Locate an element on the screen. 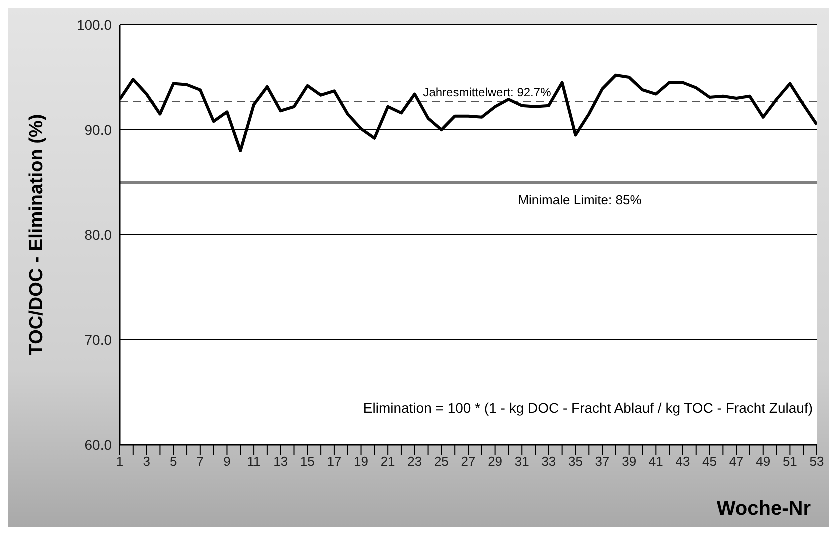 This screenshot has width=829, height=535. y-tick-label: 100.0 is located at coordinates (94, 24).